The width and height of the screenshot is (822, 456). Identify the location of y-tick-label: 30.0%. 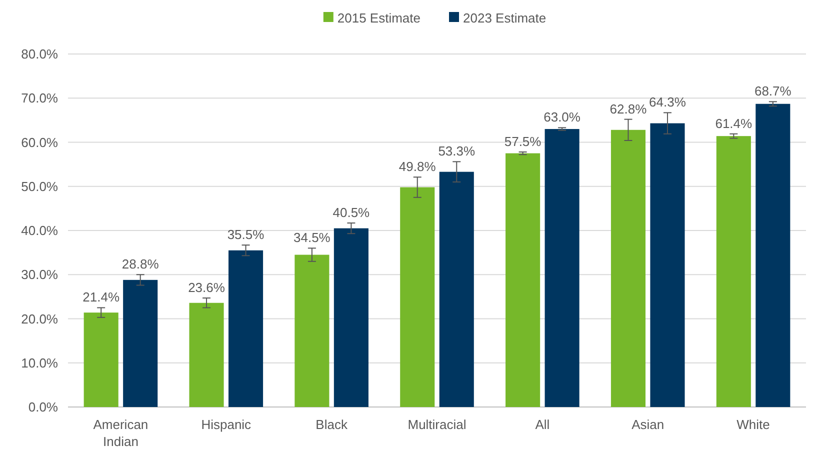
(39, 274).